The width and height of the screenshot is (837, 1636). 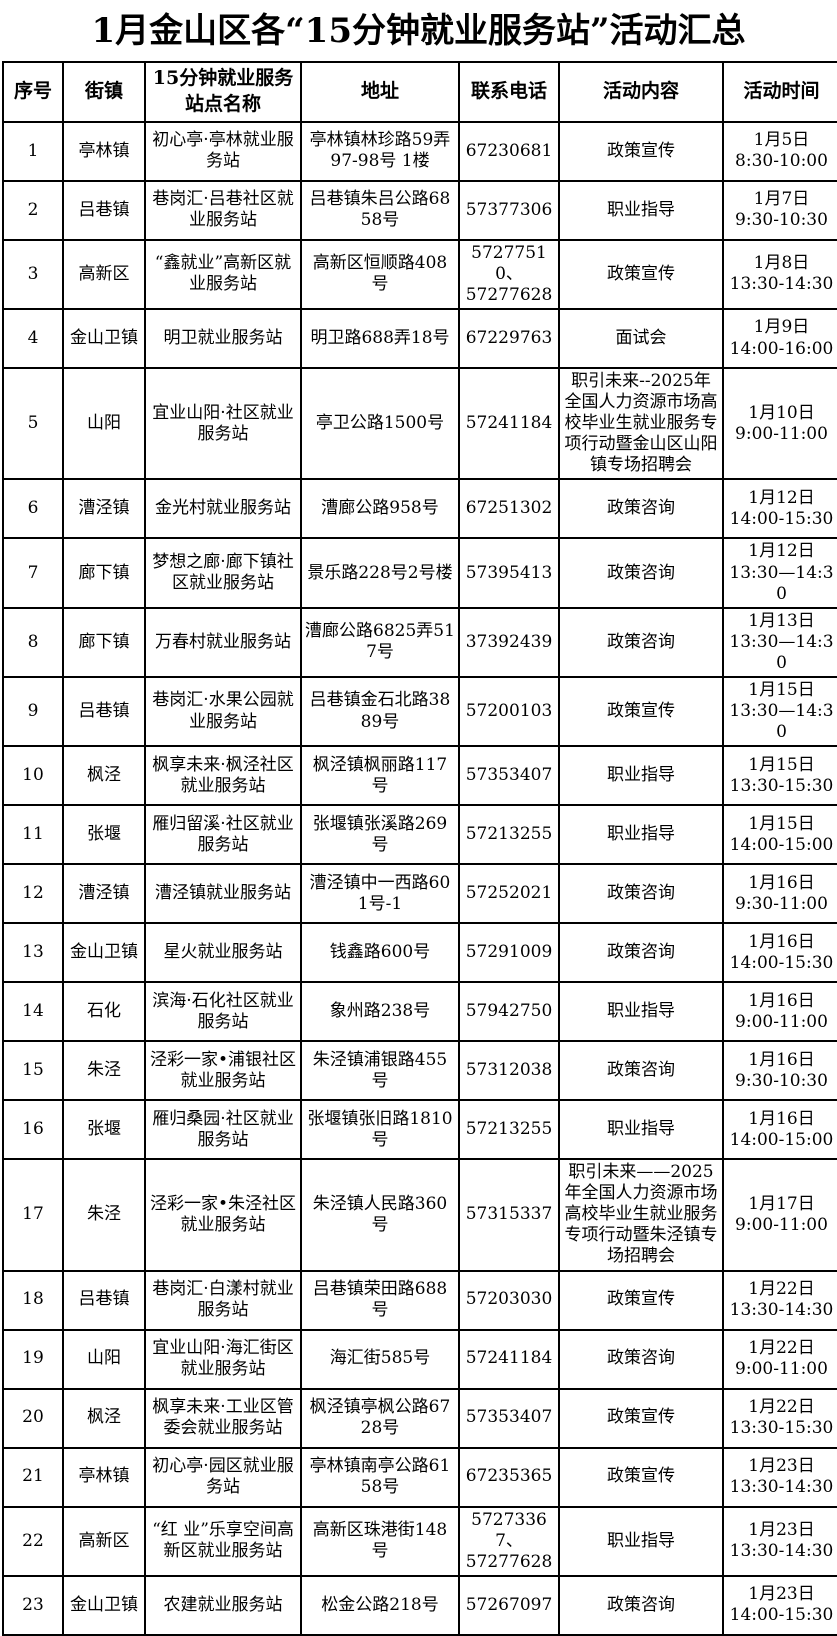 I want to click on cell-phone: 57291009, so click(x=509, y=953).